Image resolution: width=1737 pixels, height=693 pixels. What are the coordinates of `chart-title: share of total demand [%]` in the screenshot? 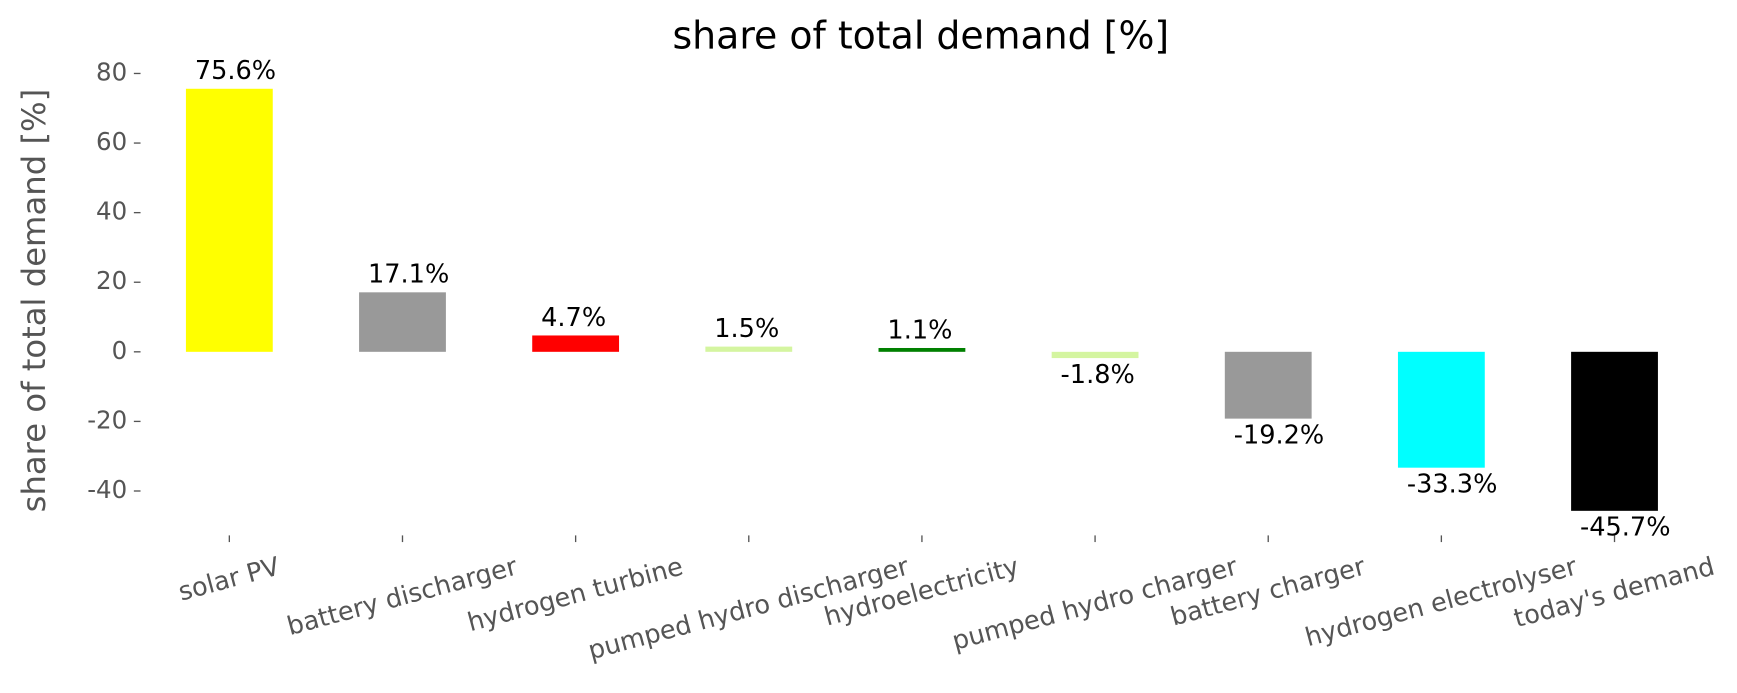 It's located at (920, 35).